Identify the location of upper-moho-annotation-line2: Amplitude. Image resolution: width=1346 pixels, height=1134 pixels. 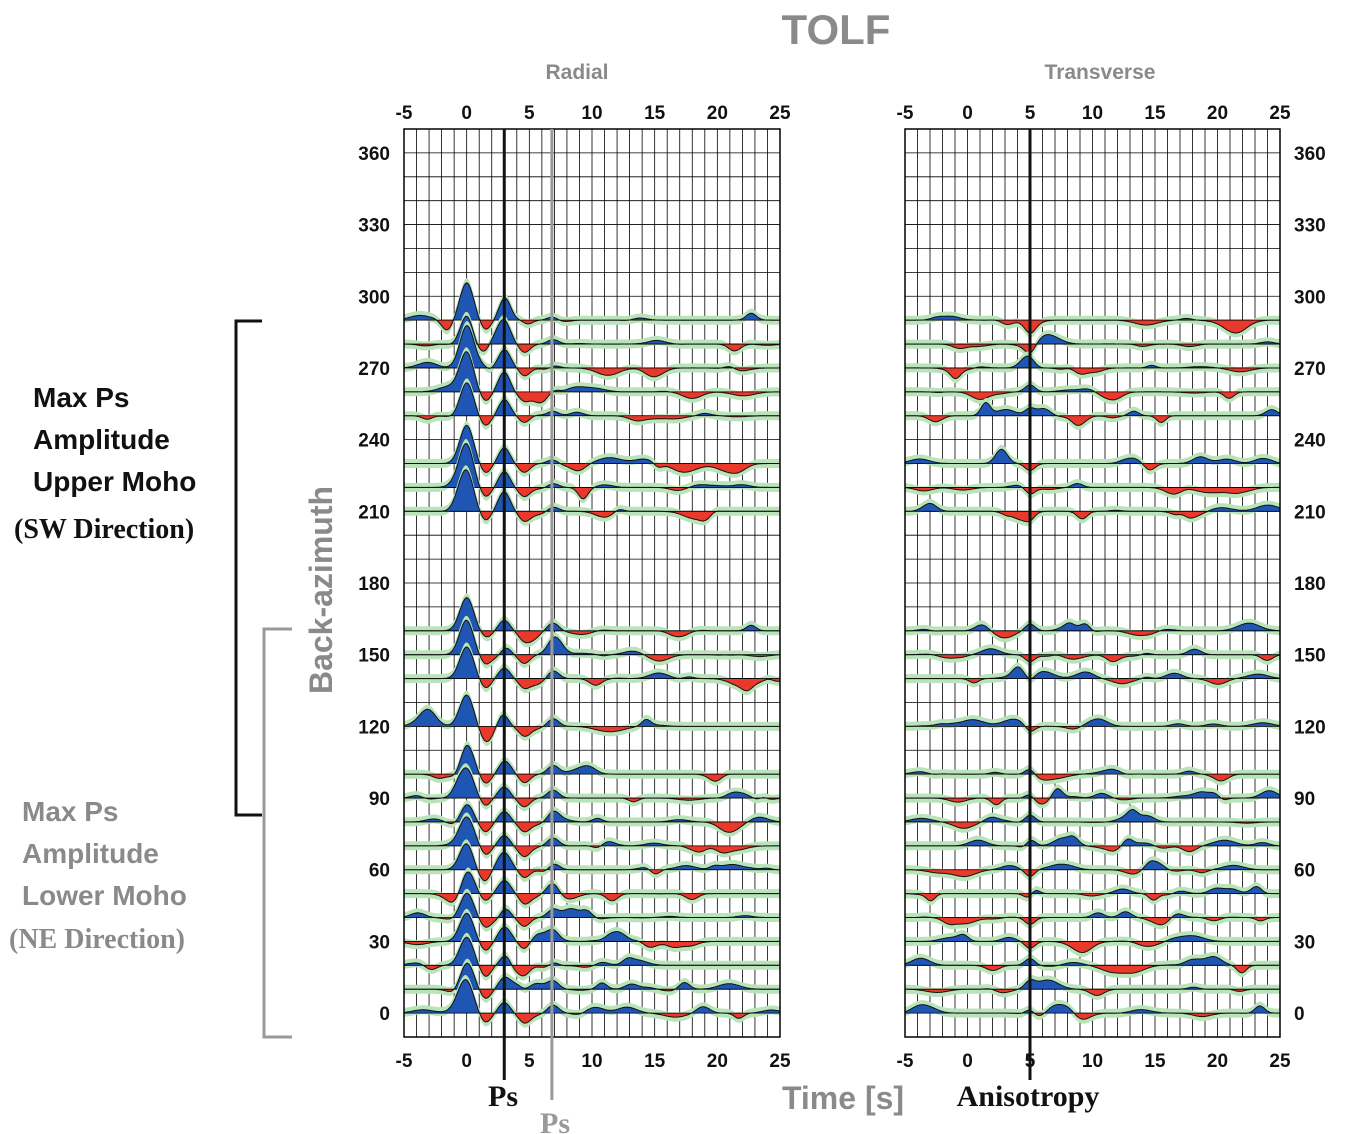
(101, 439).